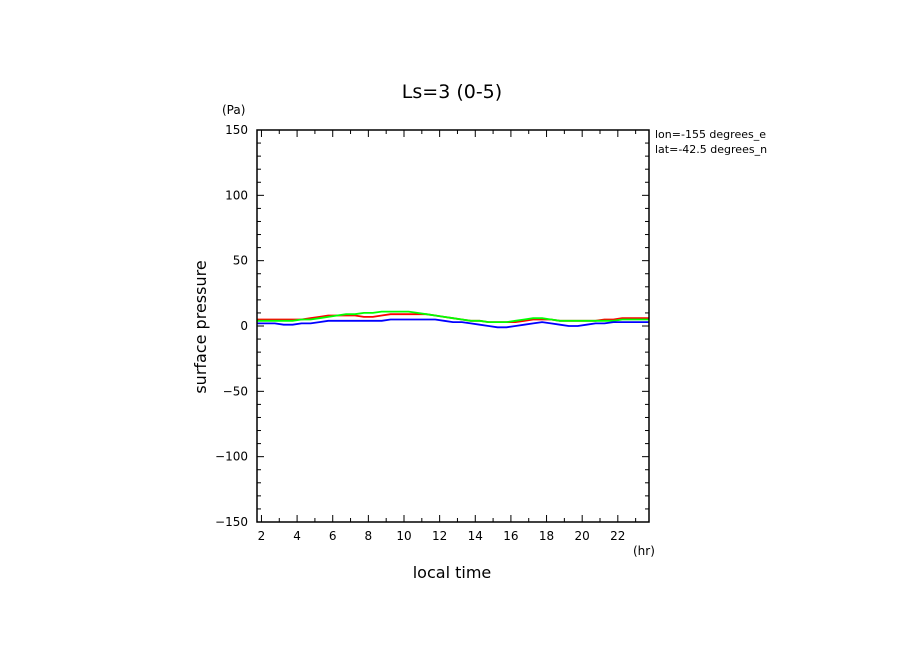 Image resolution: width=904 pixels, height=654 pixels. I want to click on x-tick-label: 16, so click(510, 536).